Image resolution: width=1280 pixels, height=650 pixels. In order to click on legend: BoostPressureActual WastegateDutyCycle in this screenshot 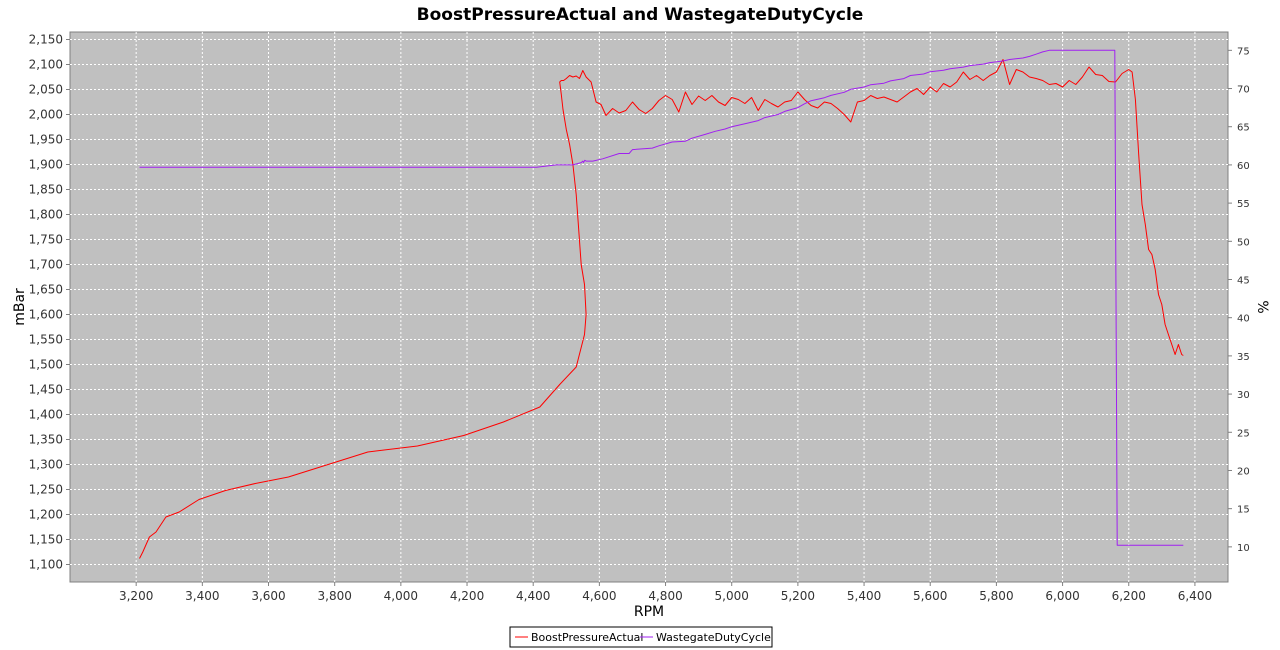, I will do `click(641, 637)`.